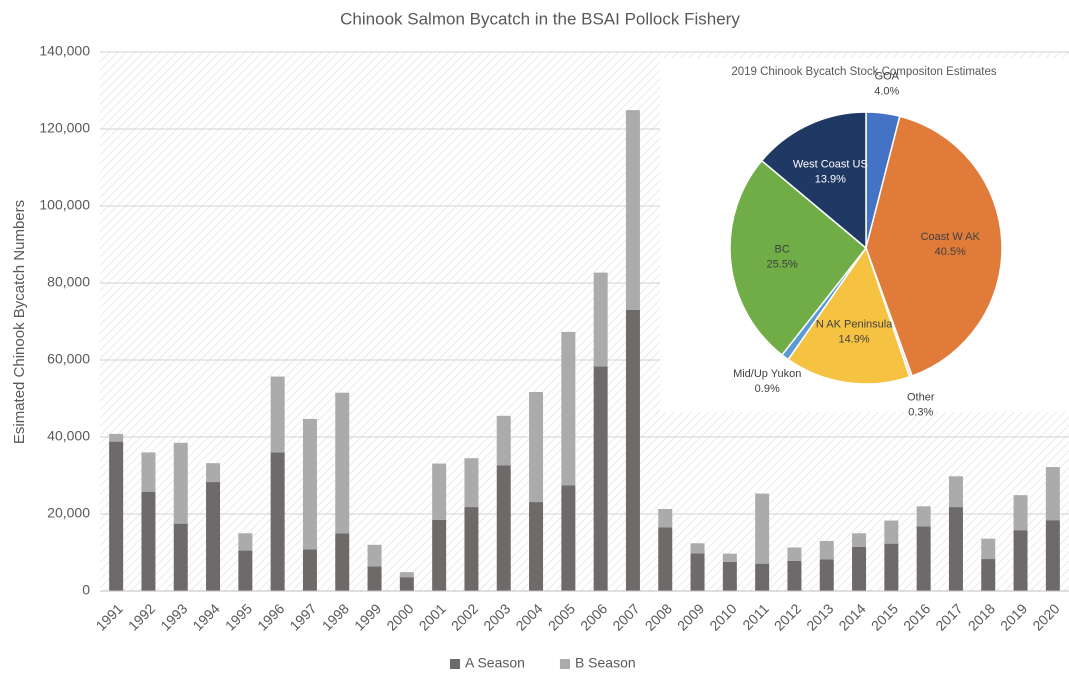 The image size is (1069, 678). I want to click on x-tick-label: 2001, so click(432, 616).